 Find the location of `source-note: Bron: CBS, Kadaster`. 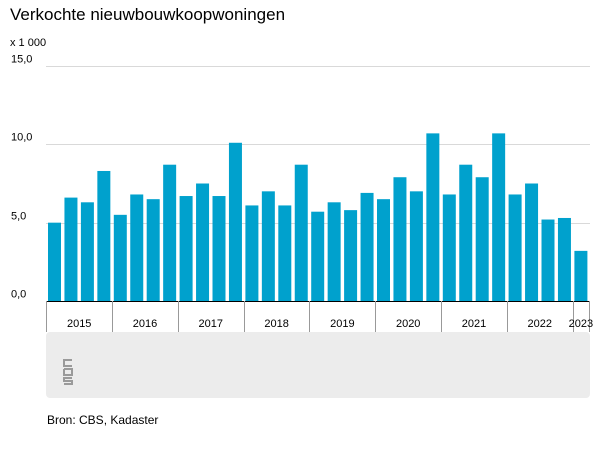

source-note: Bron: CBS, Kadaster is located at coordinates (102, 420).